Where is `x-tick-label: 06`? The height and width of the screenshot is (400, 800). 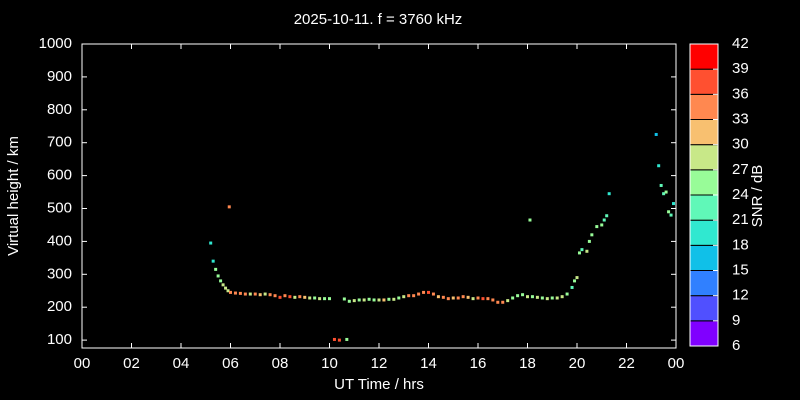 x-tick-label: 06 is located at coordinates (230, 363).